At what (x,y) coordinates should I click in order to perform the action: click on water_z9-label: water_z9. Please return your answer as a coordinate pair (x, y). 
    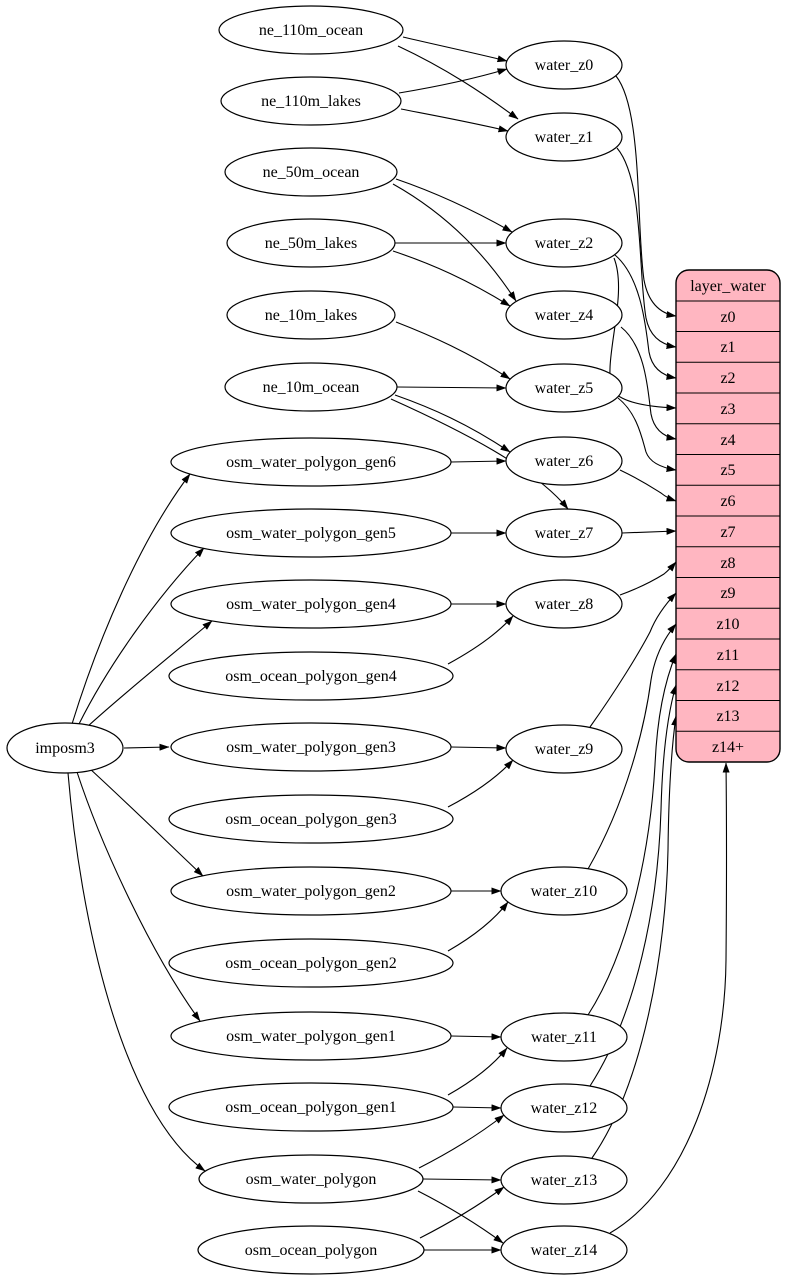
    Looking at the image, I should click on (564, 749).